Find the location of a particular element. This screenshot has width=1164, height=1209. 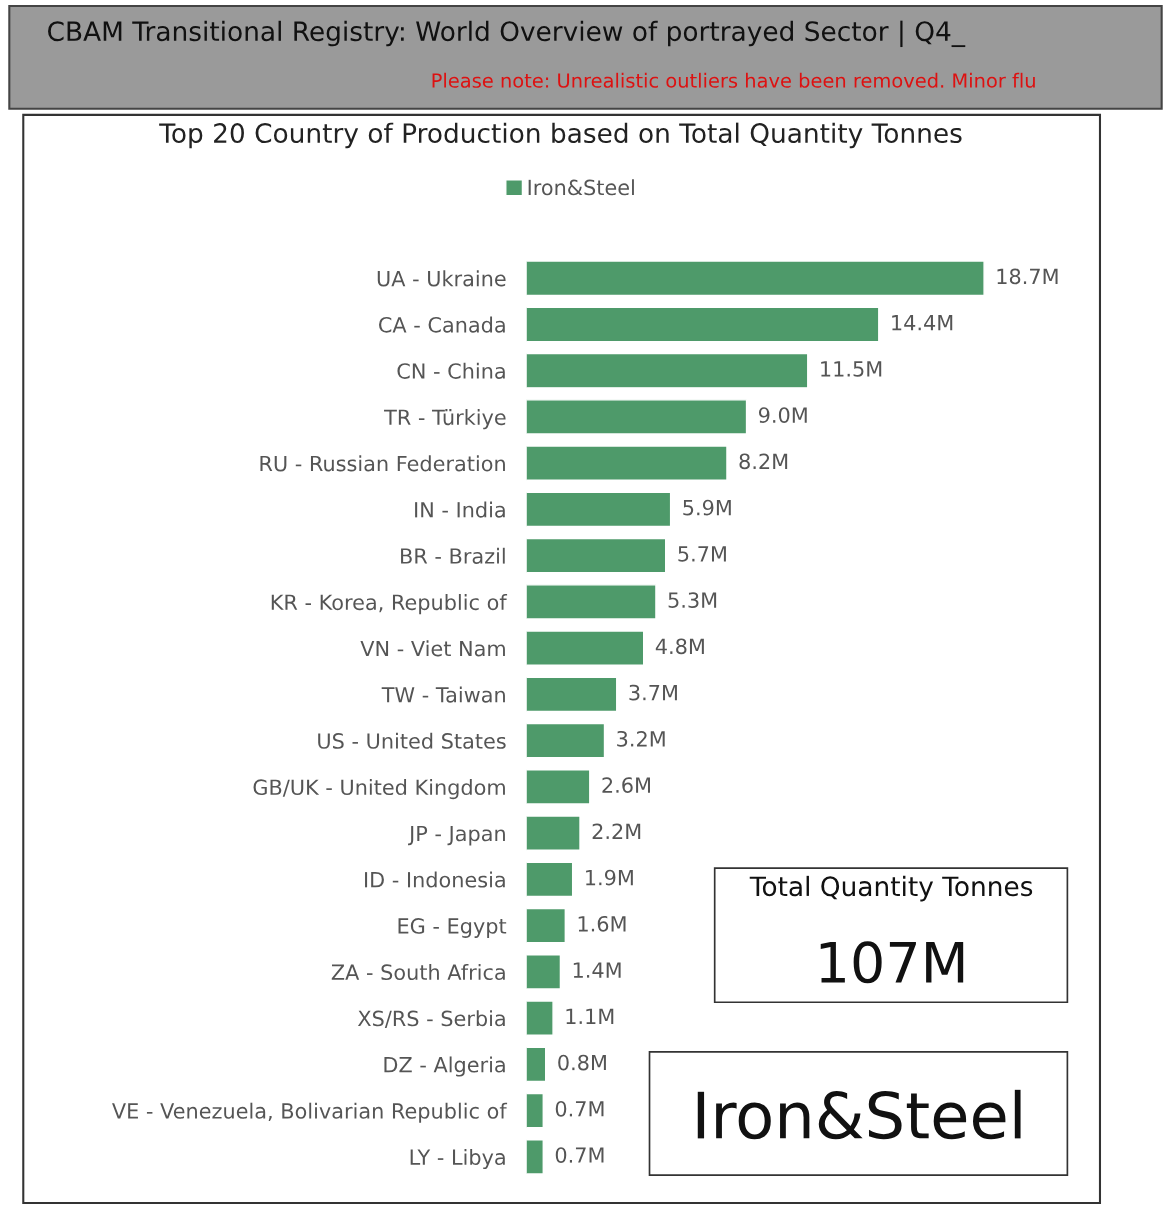

y-tick-label: LY - Libya is located at coordinates (457, 1159).